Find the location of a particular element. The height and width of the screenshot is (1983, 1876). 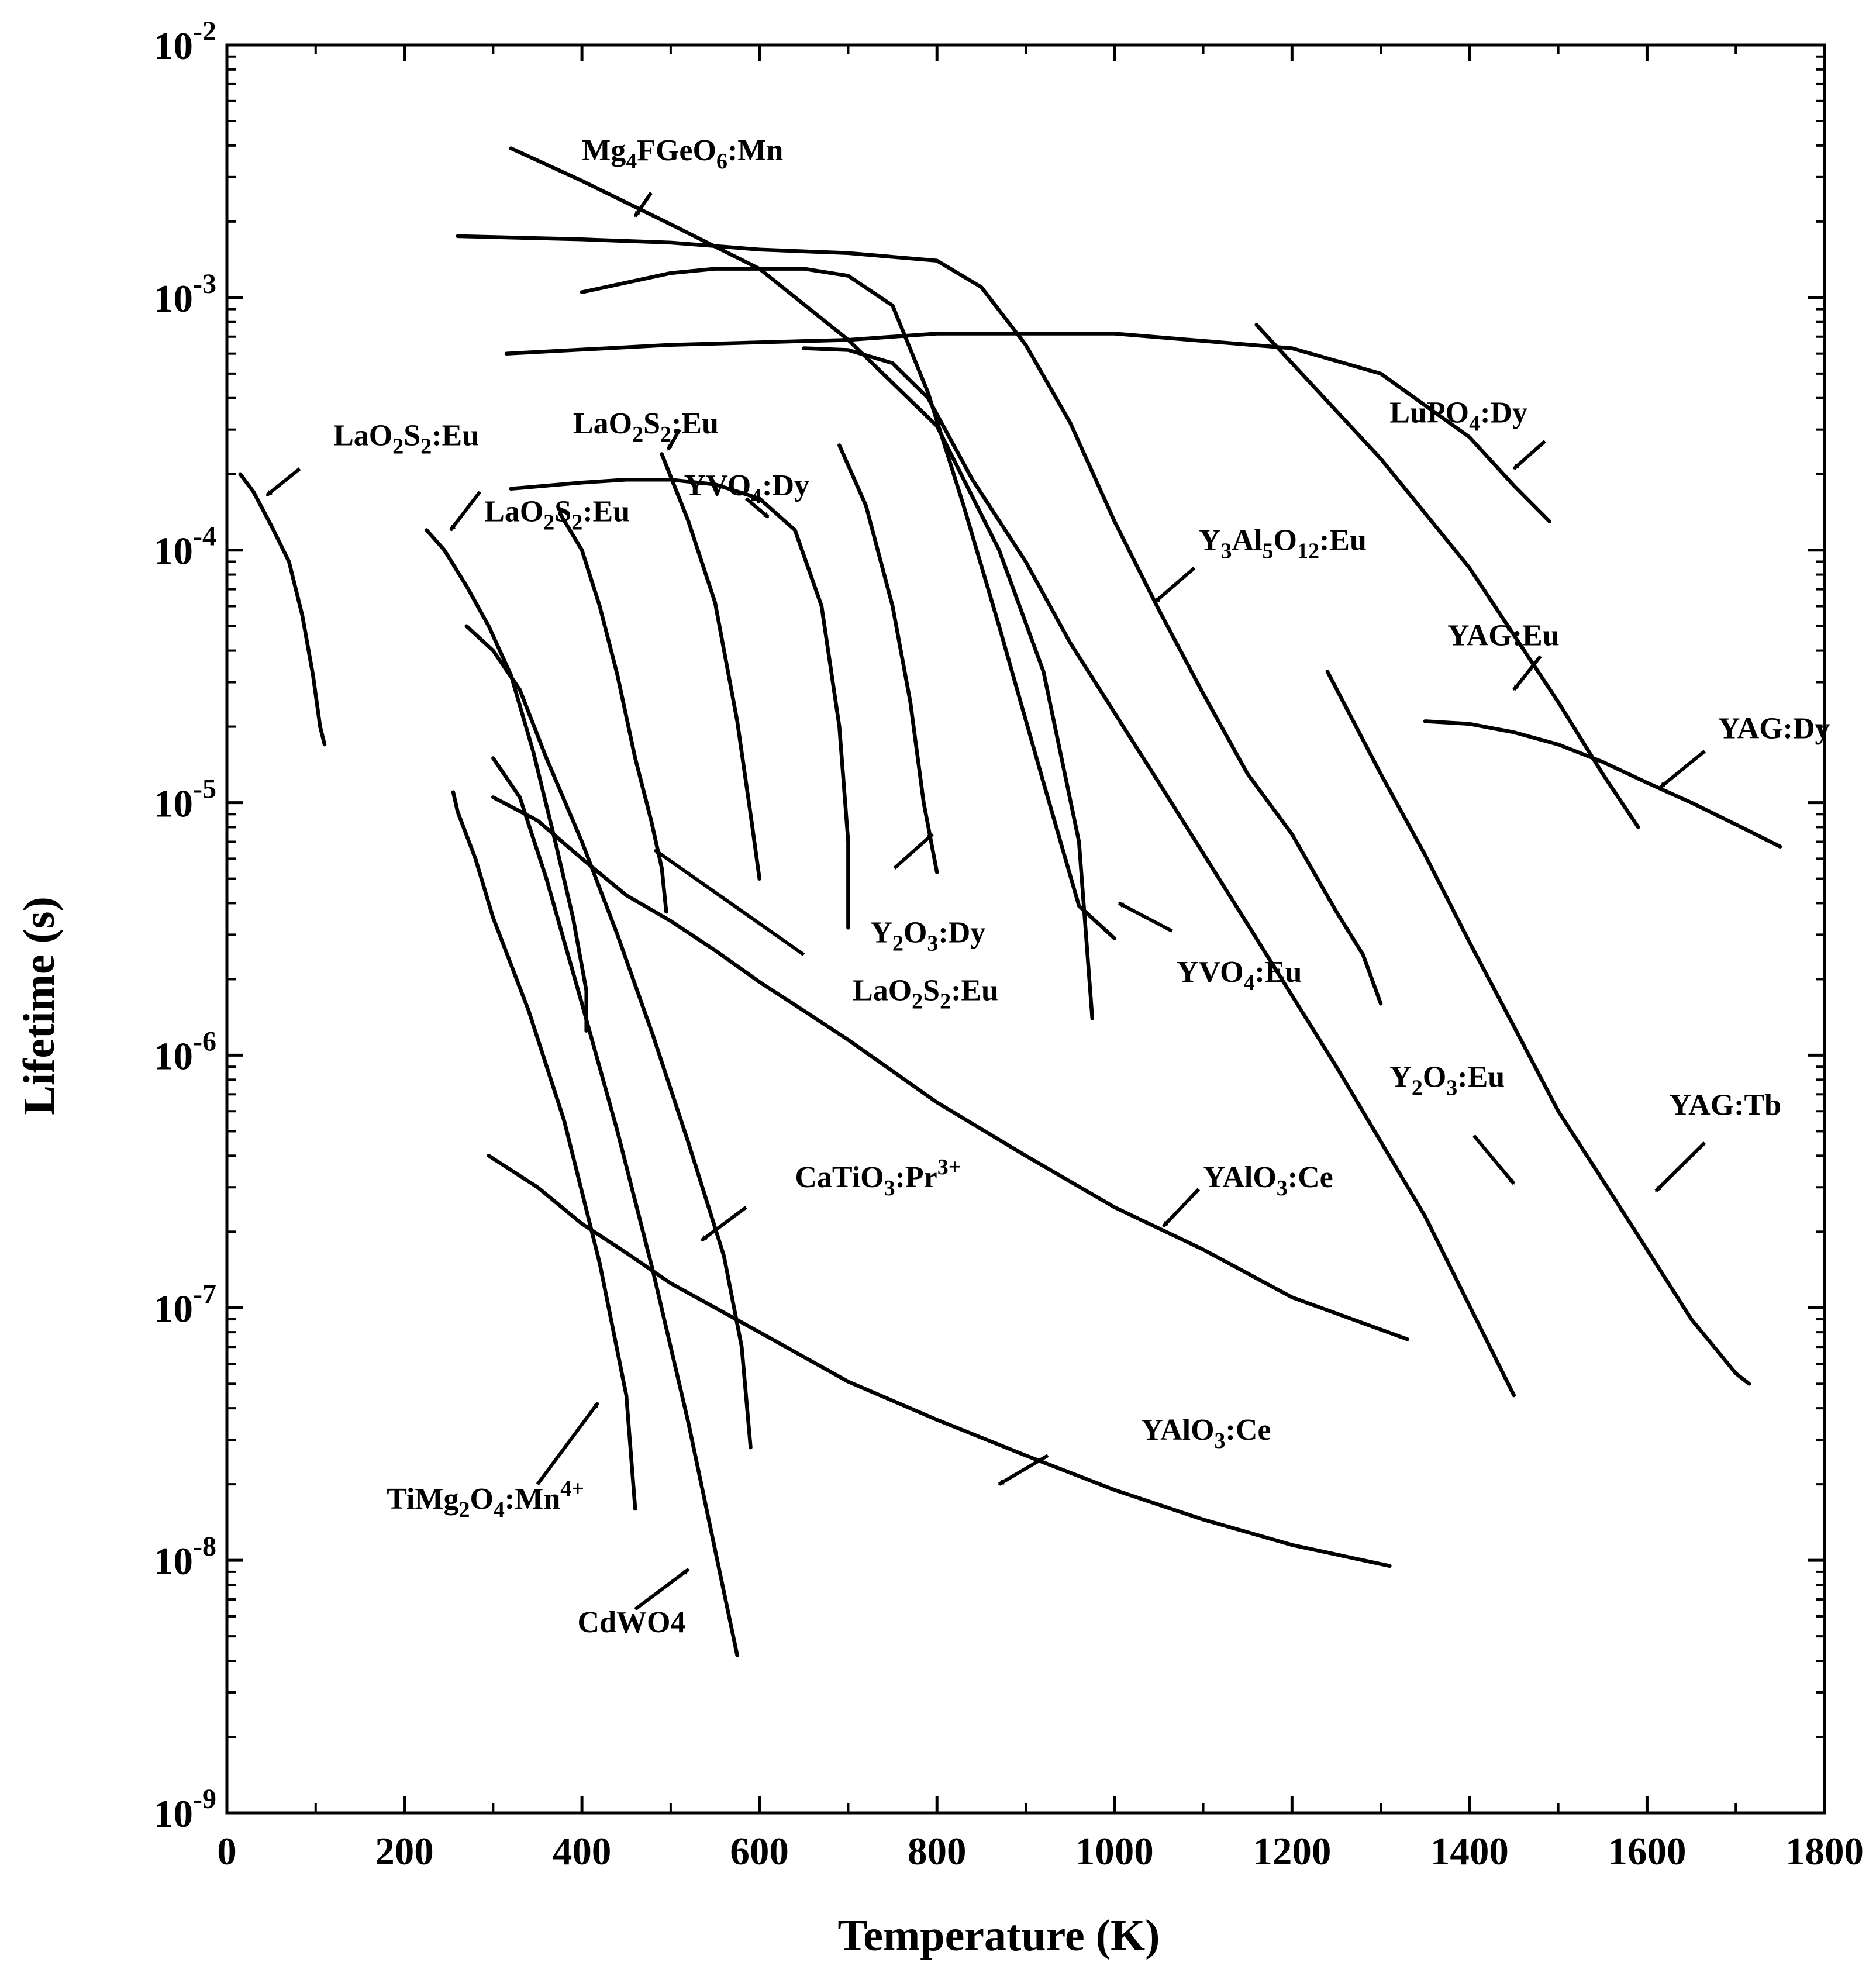

x-tick-label: 1800 is located at coordinates (1825, 1852).